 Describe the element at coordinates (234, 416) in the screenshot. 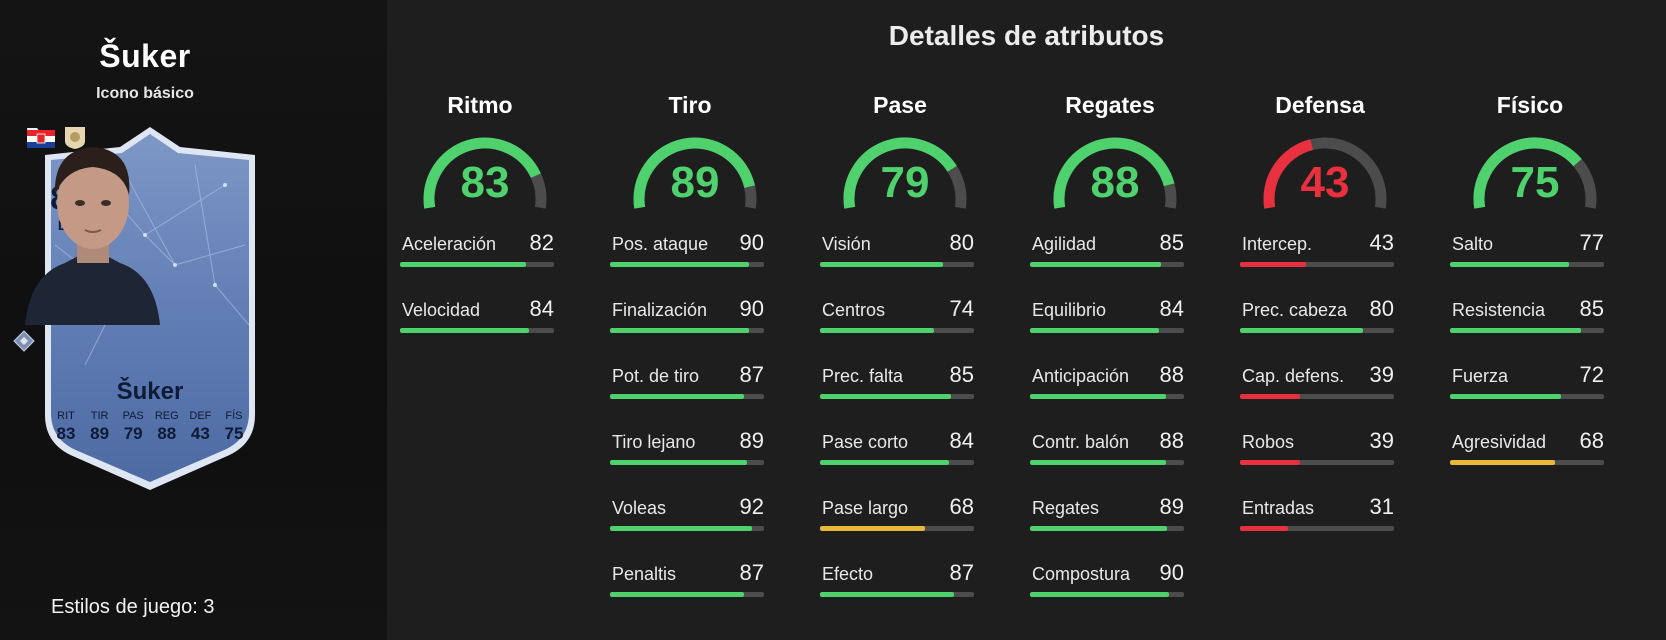

I see `card-stat-label: FÍS` at that location.